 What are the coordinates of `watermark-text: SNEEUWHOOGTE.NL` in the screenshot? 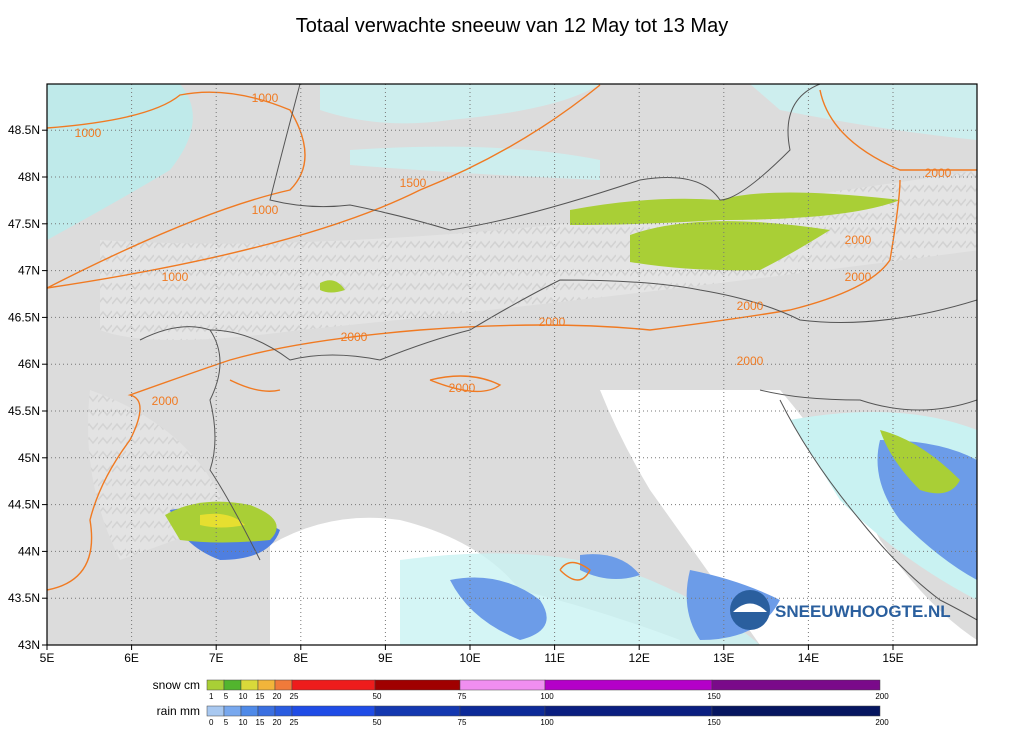 It's located at (863, 611).